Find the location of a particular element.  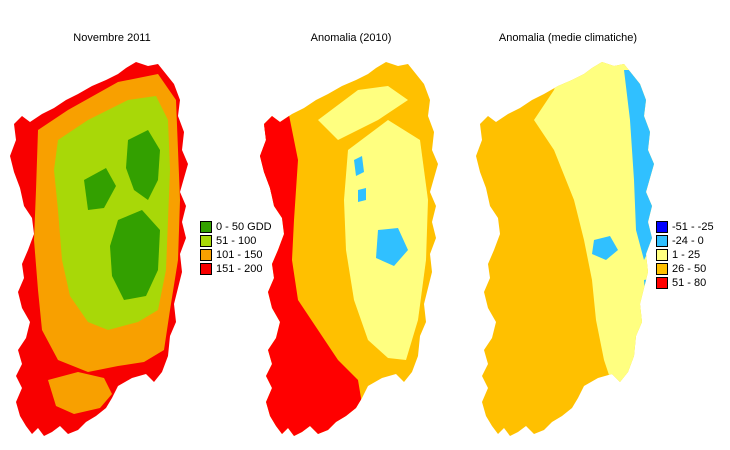

legend-gdd-item: 51 - 100 is located at coordinates (236, 240).